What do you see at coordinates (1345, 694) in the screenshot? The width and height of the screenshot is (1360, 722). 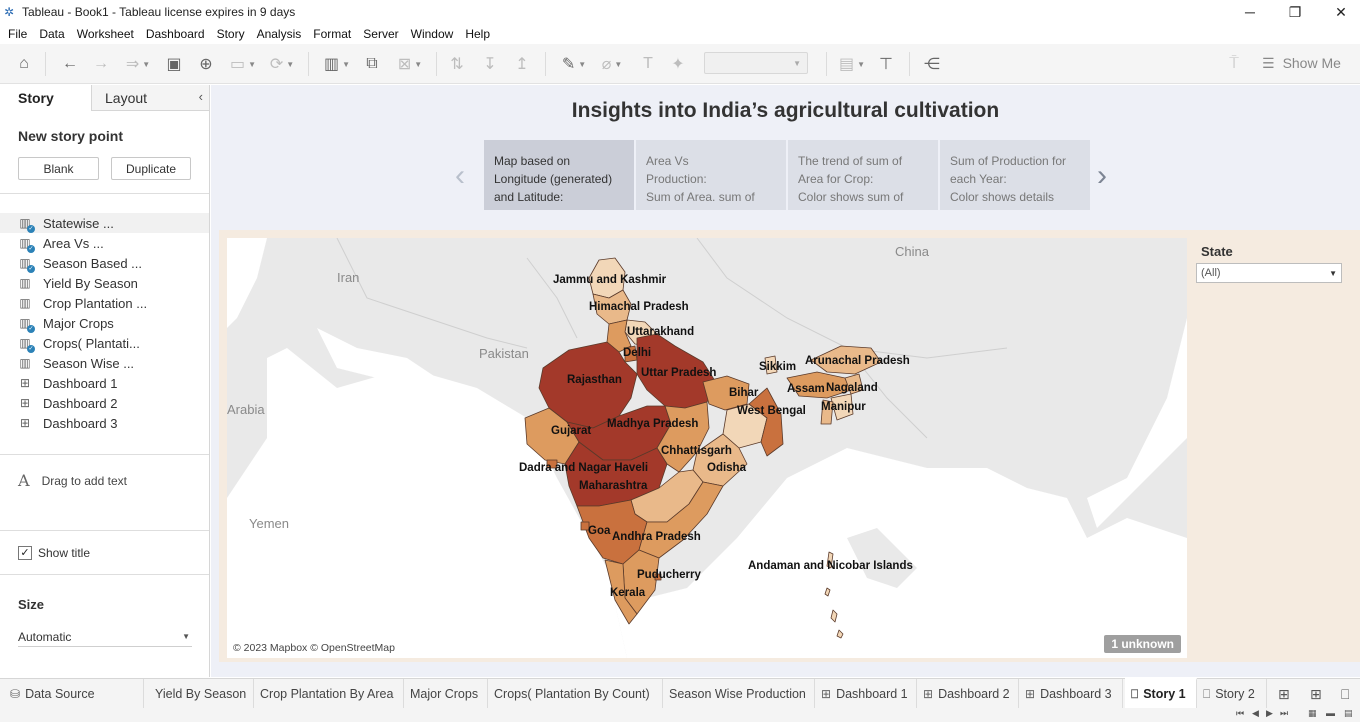 I see `new-story-tab-icon: ⎕` at bounding box center [1345, 694].